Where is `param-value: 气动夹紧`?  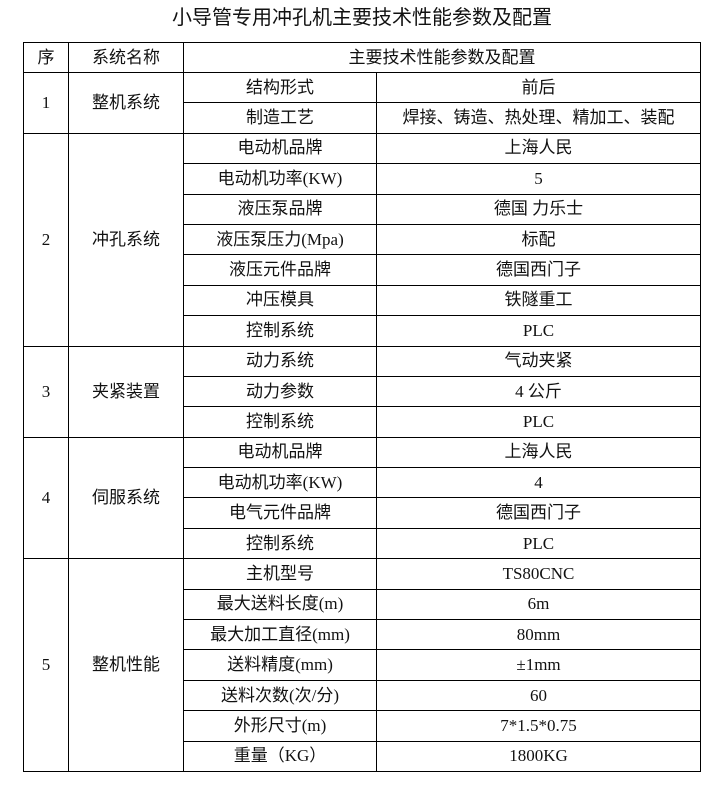 param-value: 气动夹紧 is located at coordinates (538, 361).